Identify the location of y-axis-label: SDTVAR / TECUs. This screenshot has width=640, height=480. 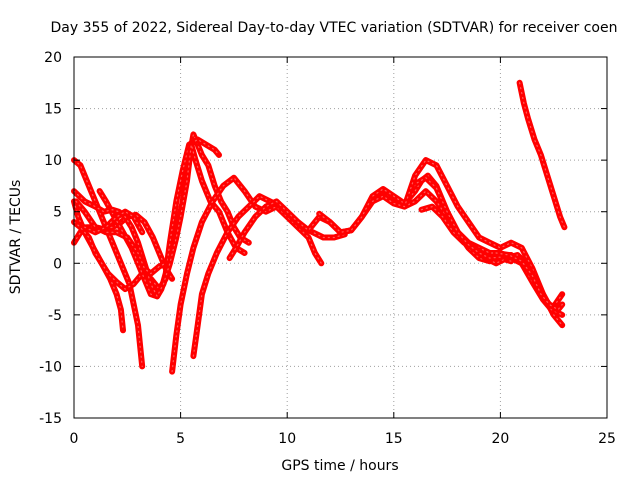
(16, 237).